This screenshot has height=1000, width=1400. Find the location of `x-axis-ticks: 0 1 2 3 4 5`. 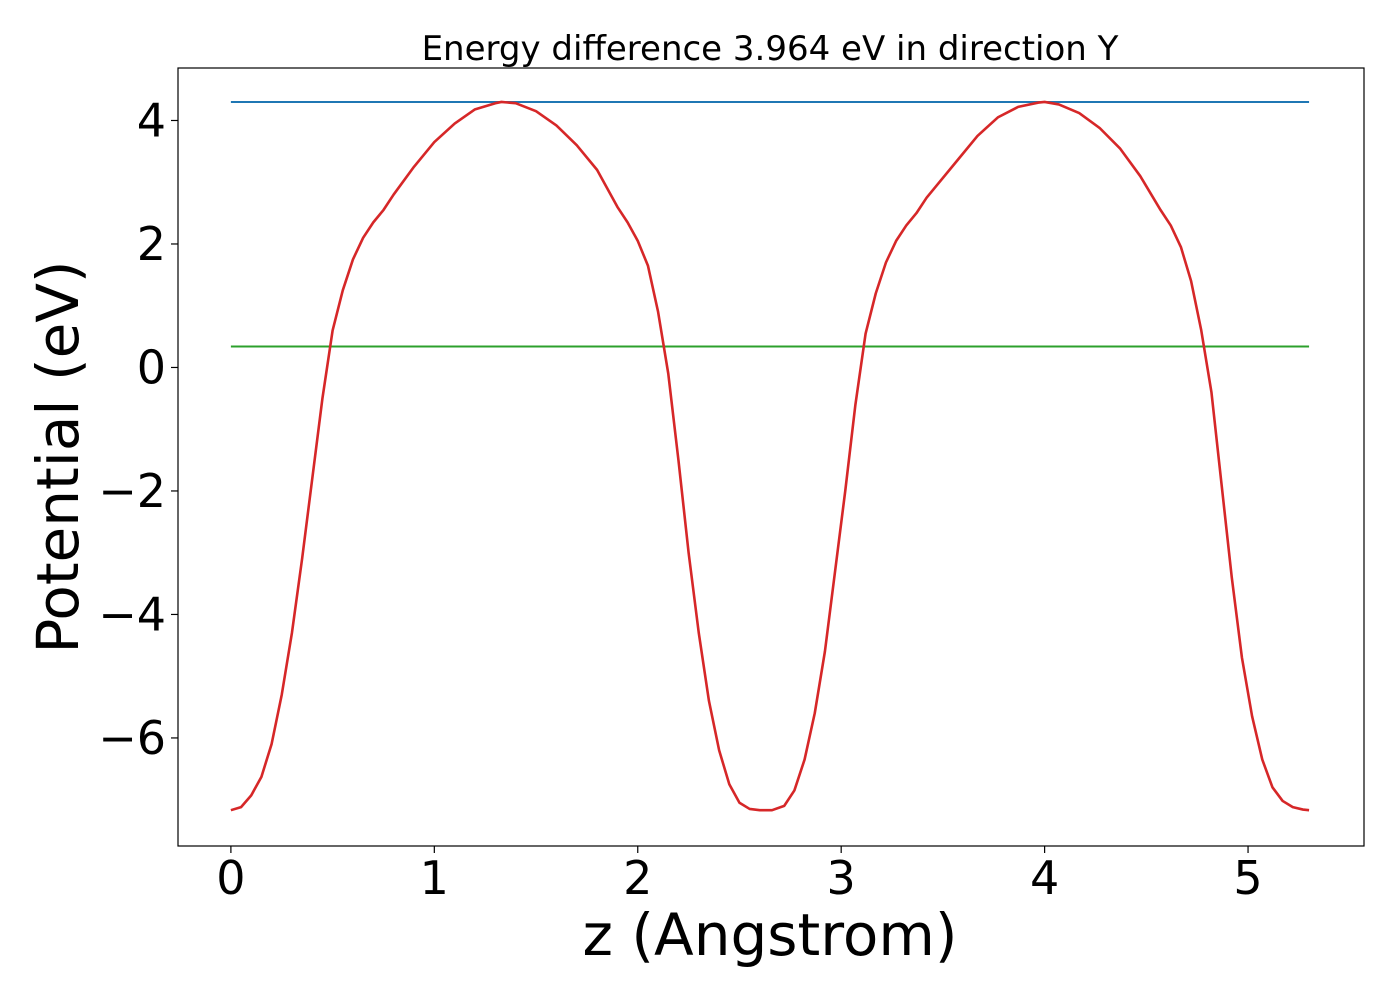

x-axis-ticks: 0 1 2 3 4 5 is located at coordinates (739, 875).